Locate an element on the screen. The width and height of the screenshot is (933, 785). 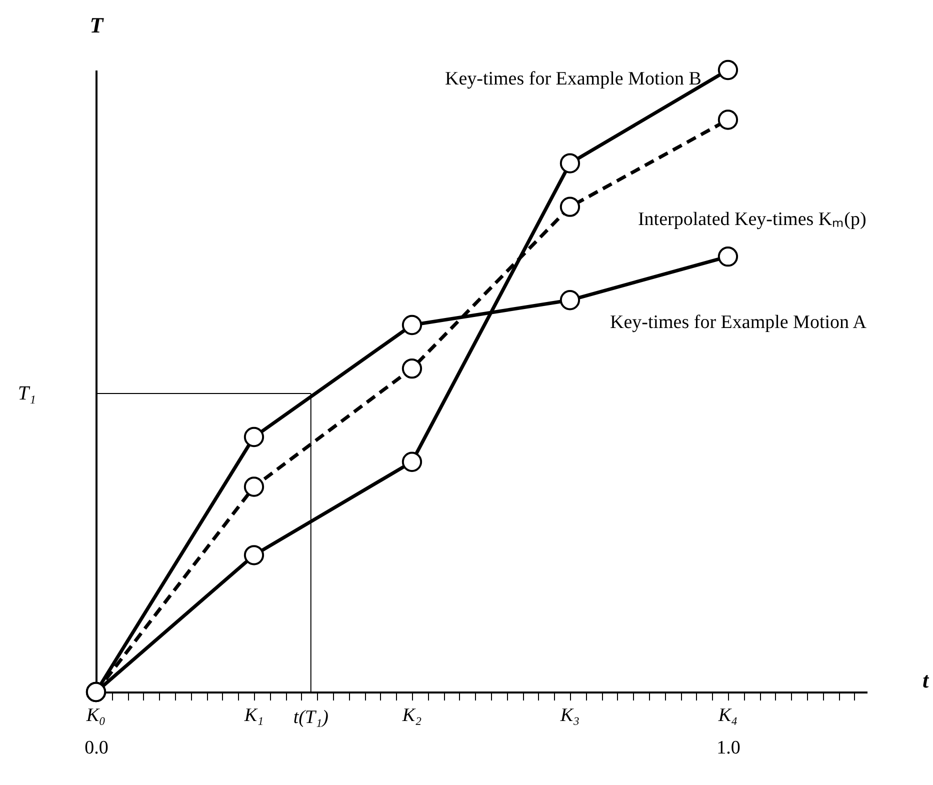
x-axis-title: t is located at coordinates (926, 680).